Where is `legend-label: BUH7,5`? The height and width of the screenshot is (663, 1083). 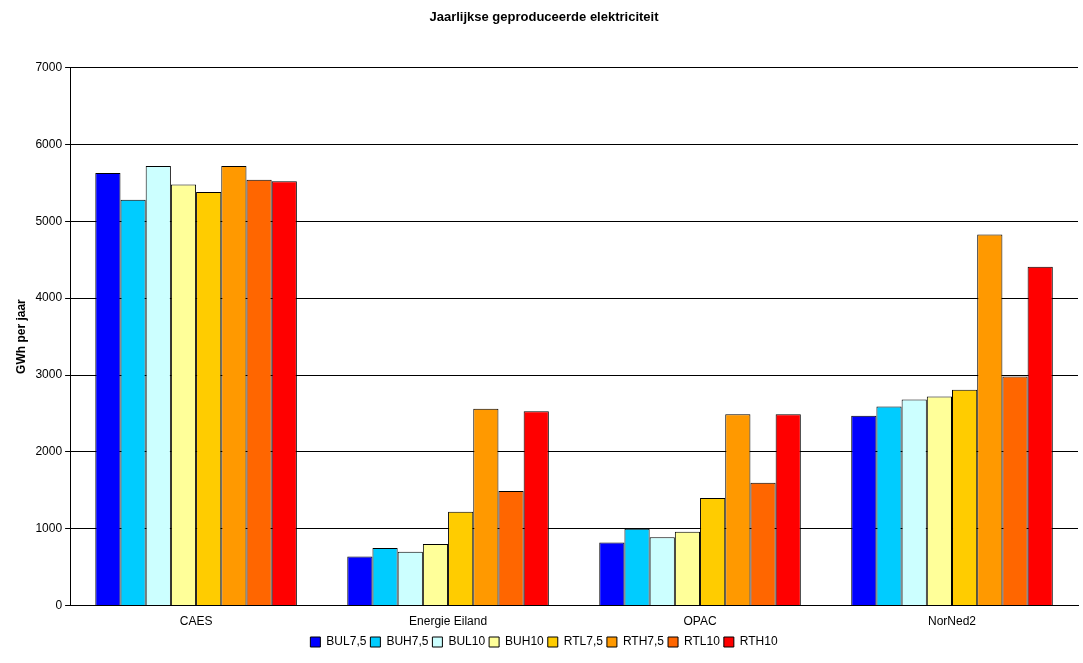 legend-label: BUH7,5 is located at coordinates (407, 641).